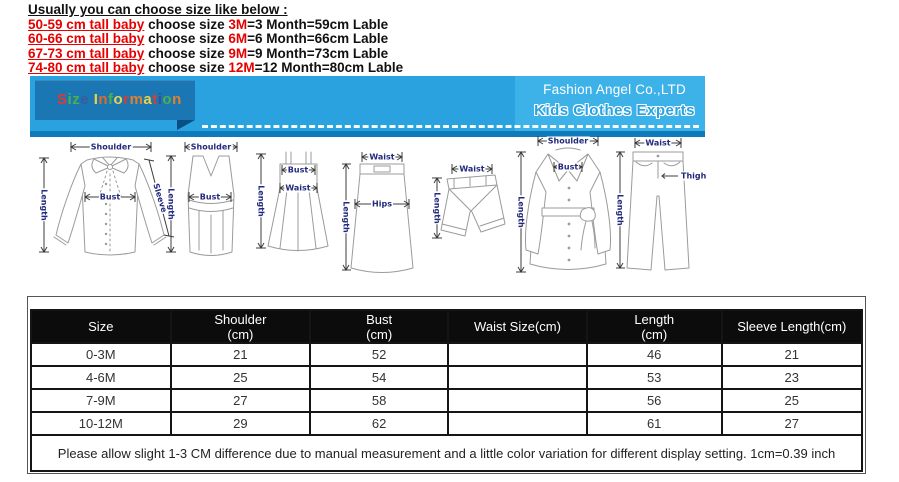 The width and height of the screenshot is (899, 482). What do you see at coordinates (111, 147) in the screenshot?
I see `blouse-shoulder-label: Shoulder` at bounding box center [111, 147].